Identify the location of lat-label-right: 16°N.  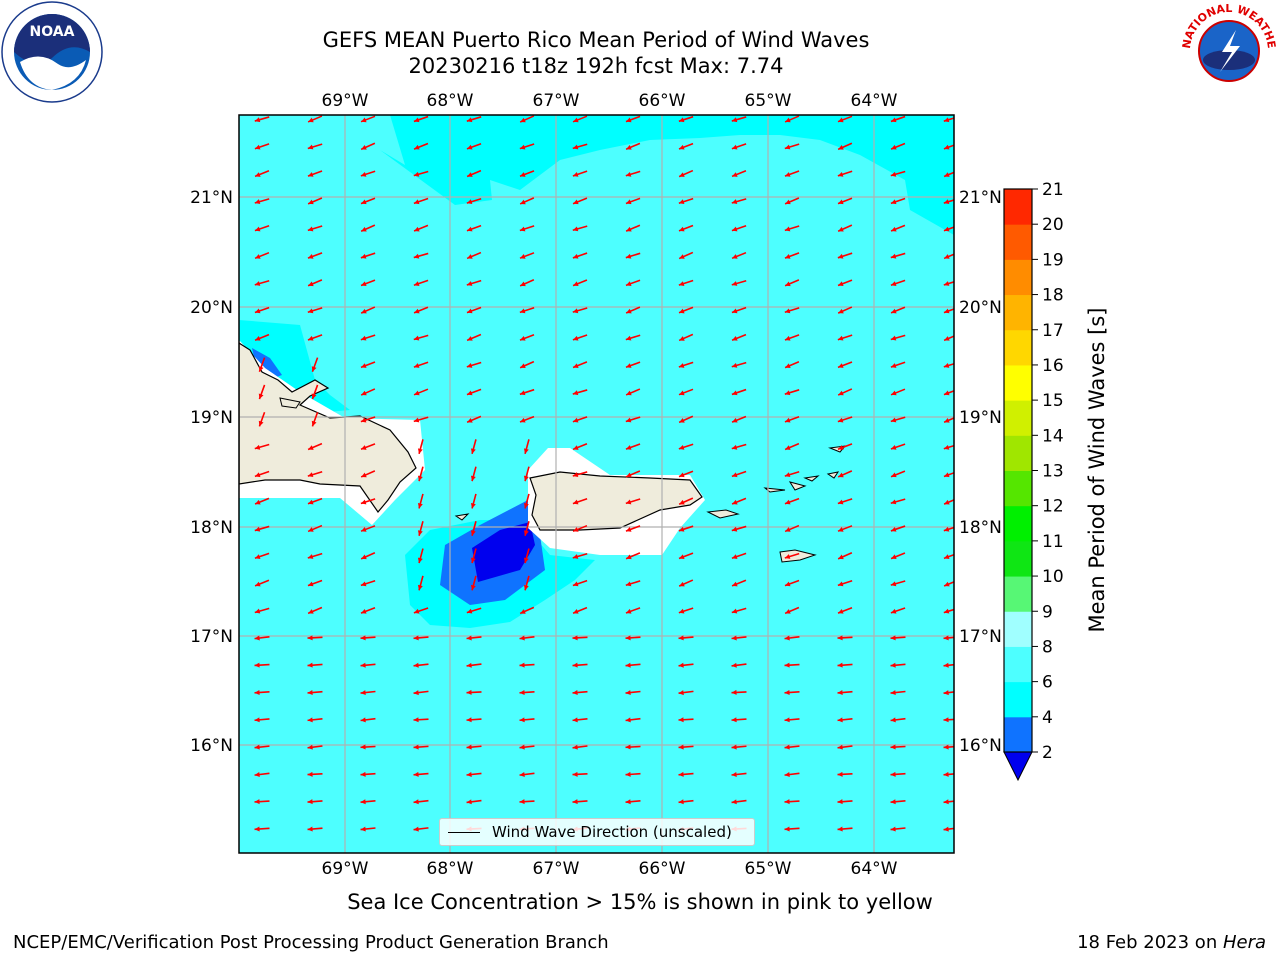
(980, 746).